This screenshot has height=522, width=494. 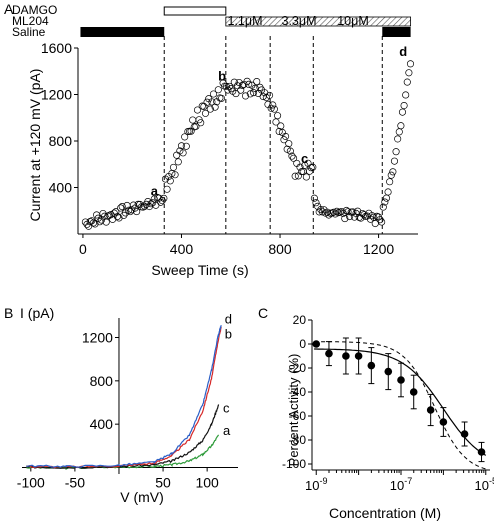 I want to click on panel-b-trace-b, so click(x=124, y=397).